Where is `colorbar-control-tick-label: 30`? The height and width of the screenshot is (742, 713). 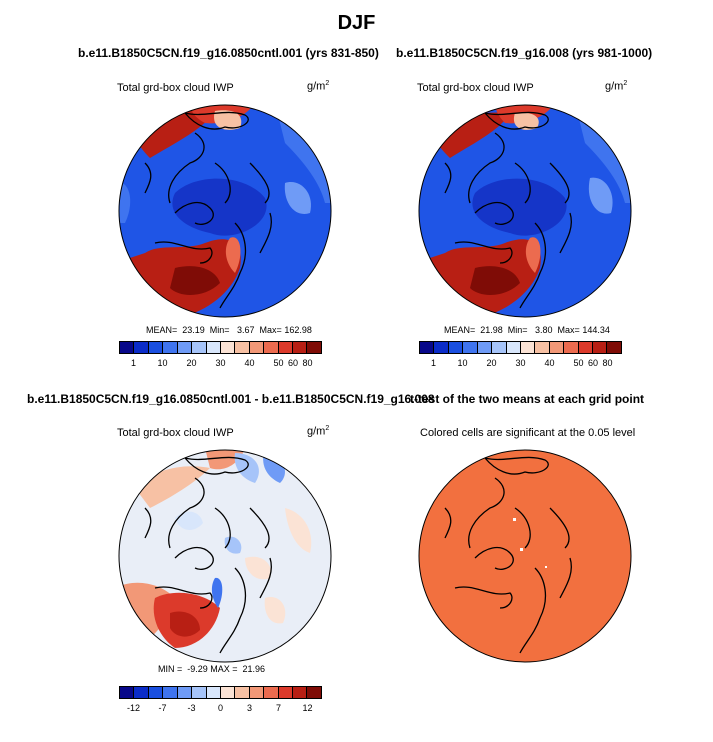 colorbar-control-tick-label: 30 is located at coordinates (220, 363).